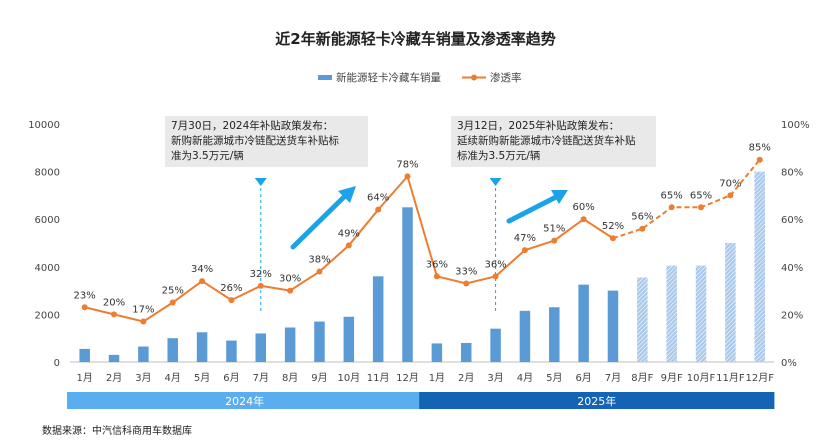 The image size is (831, 443). Describe the element at coordinates (202, 269) in the screenshot. I see `penetration-data-label: 34%` at that location.